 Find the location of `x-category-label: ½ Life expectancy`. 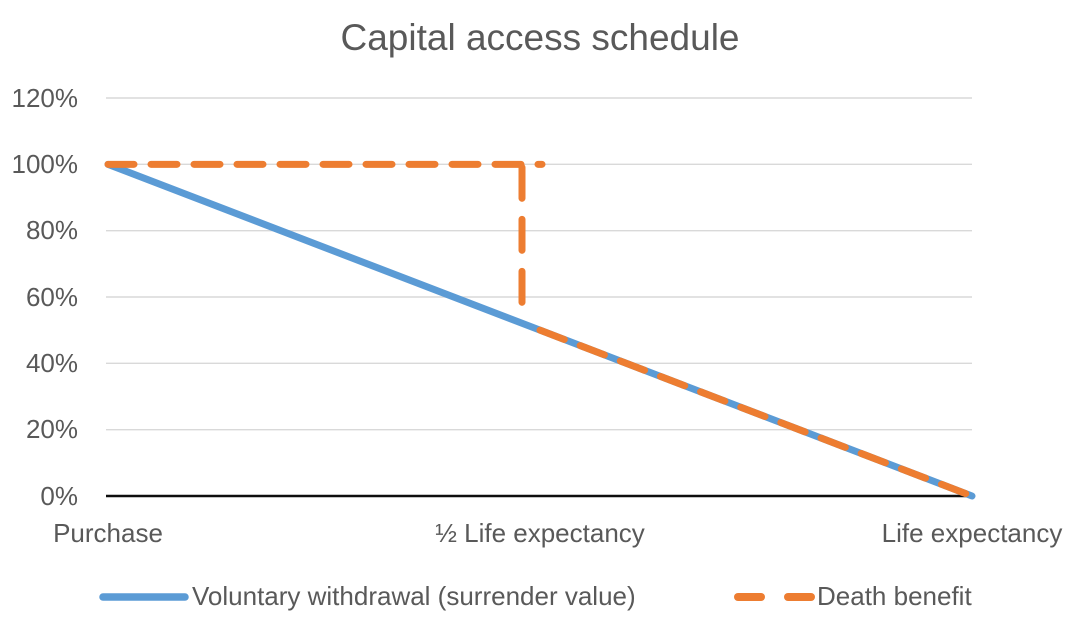

x-category-label: ½ Life expectancy is located at coordinates (540, 533).